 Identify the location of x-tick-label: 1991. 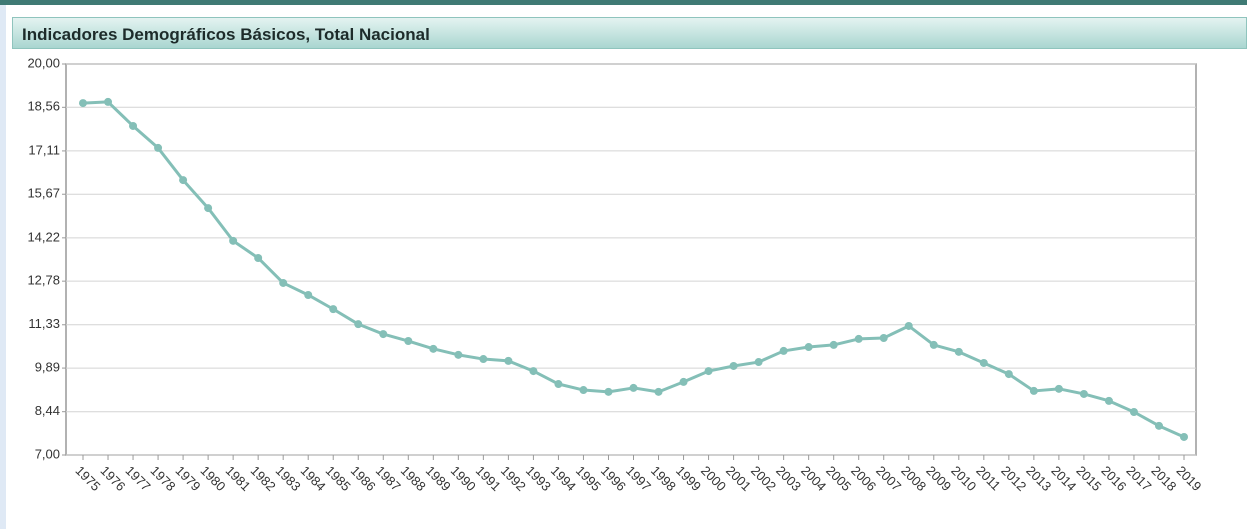
(488, 478).